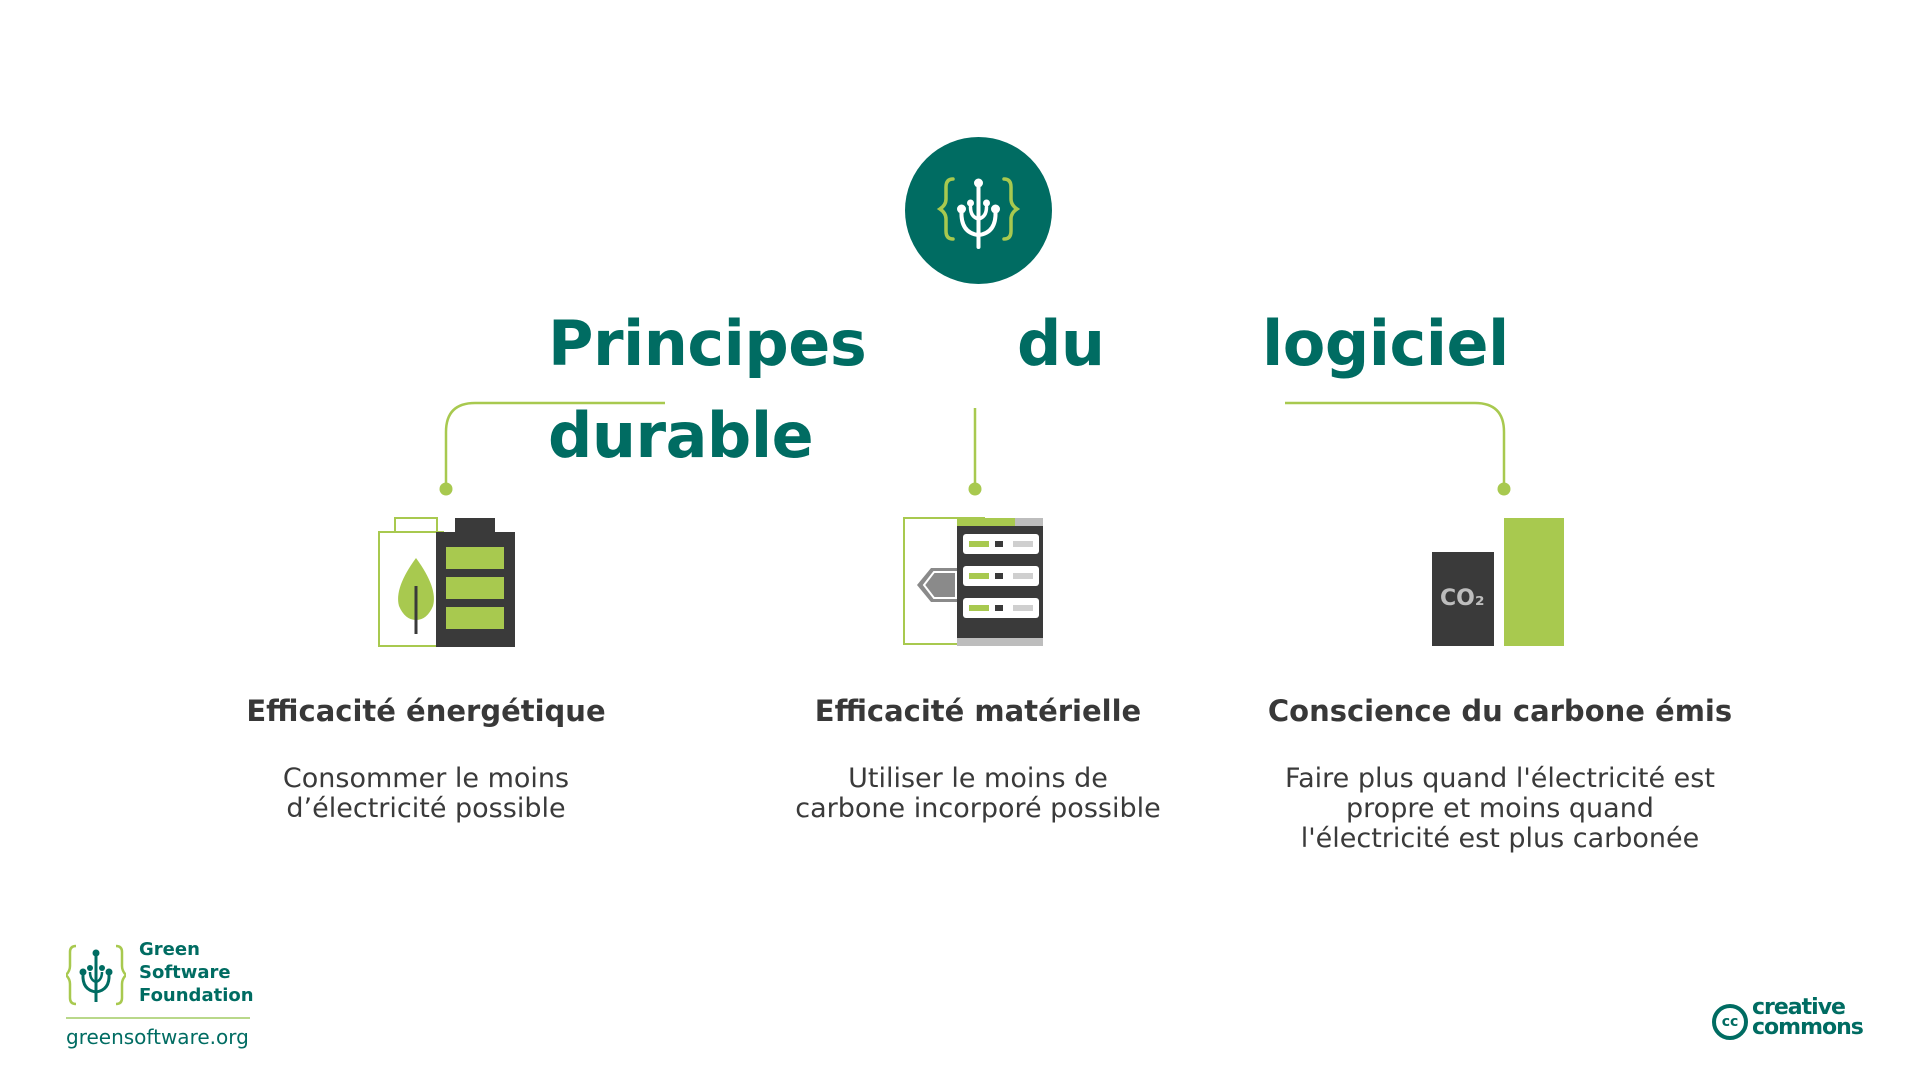 The height and width of the screenshot is (1080, 1920). I want to click on title-word-durable: durable, so click(681, 435).